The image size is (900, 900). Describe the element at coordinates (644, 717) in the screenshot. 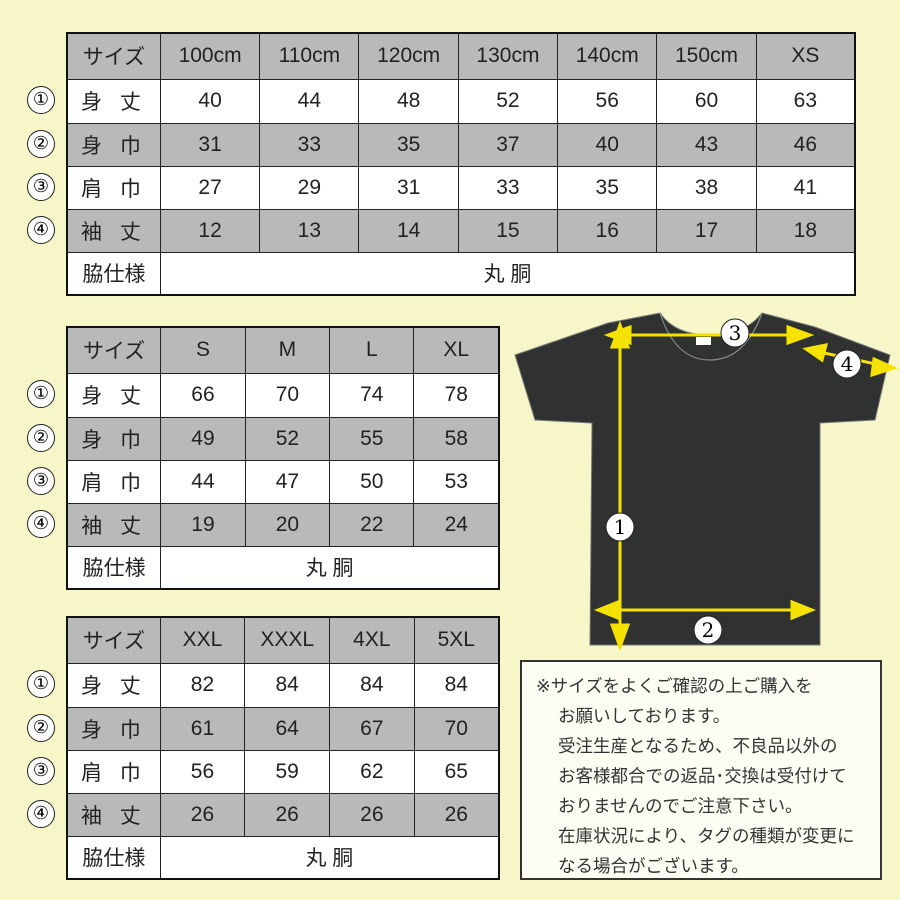

I see `notice-line: お願いしております。` at that location.